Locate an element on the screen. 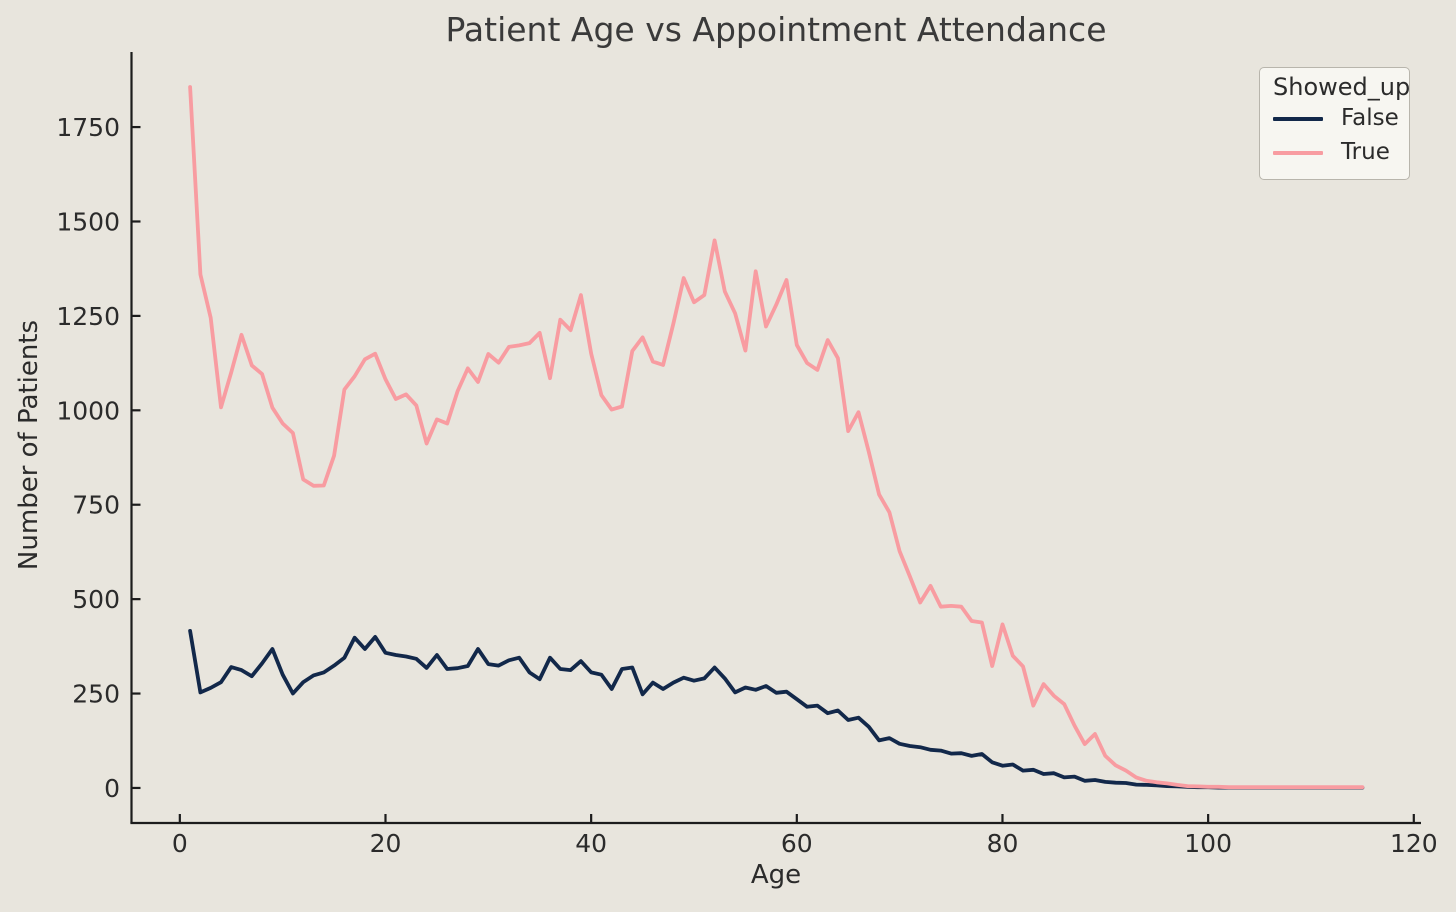  y-tick-label-750: 750 is located at coordinates (96, 505).